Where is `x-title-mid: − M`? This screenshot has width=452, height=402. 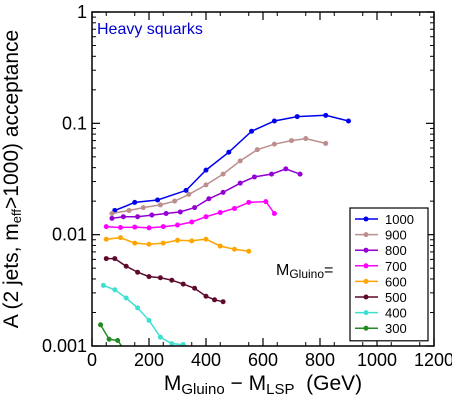 x-title-mid: − M is located at coordinates (245, 383).